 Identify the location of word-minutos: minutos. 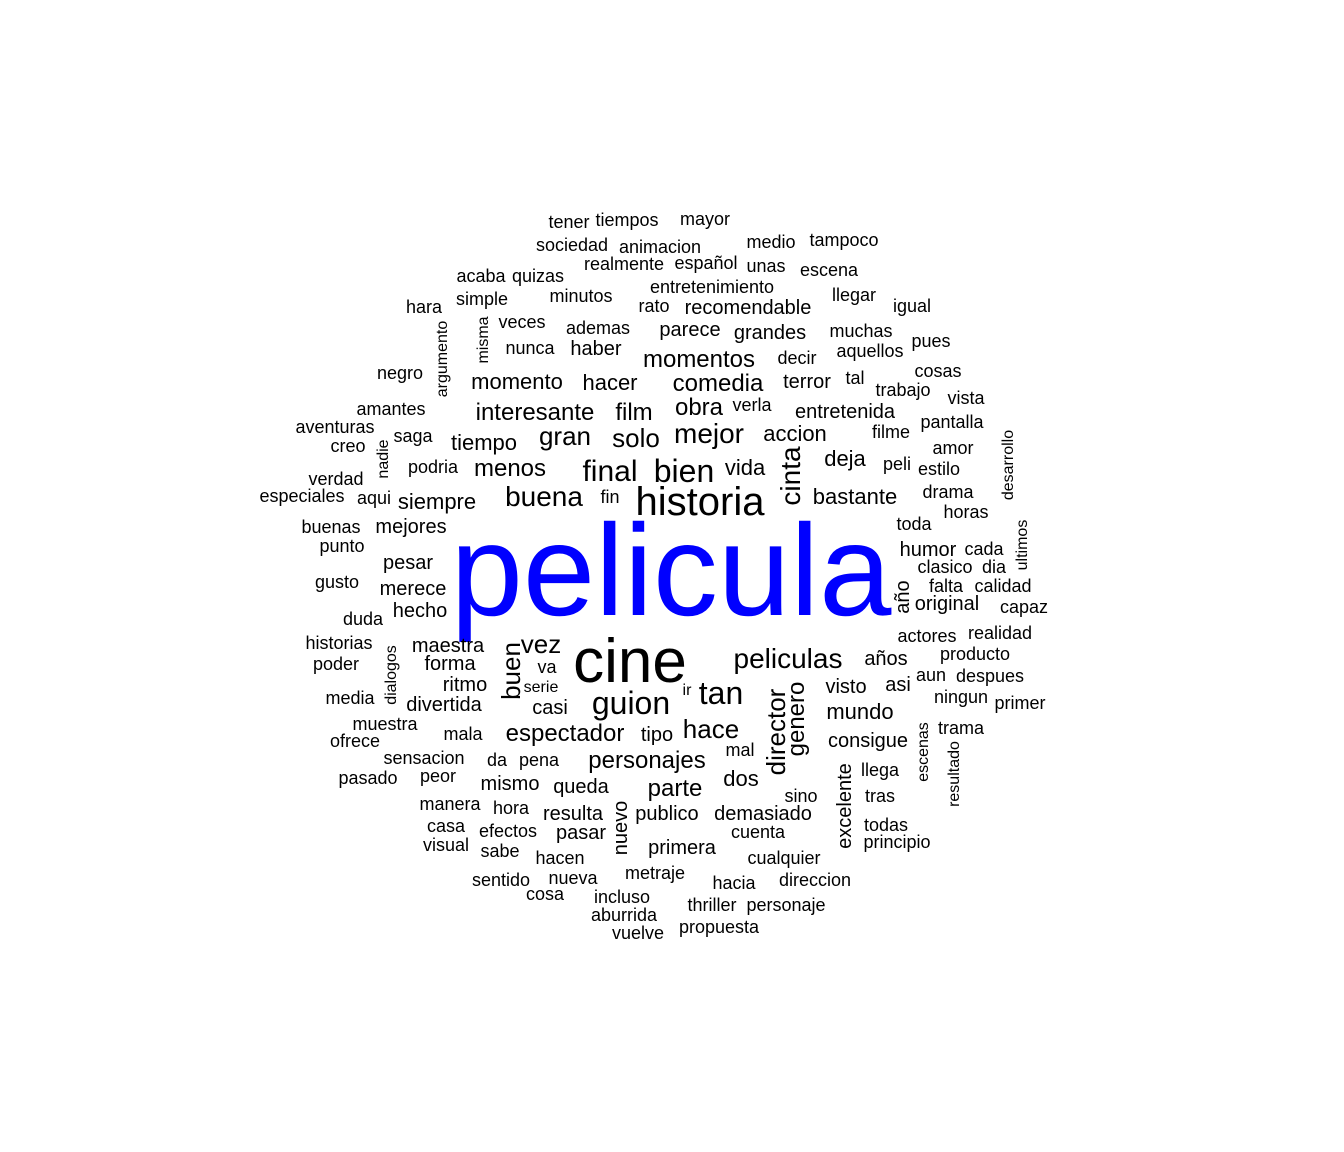
(581, 296).